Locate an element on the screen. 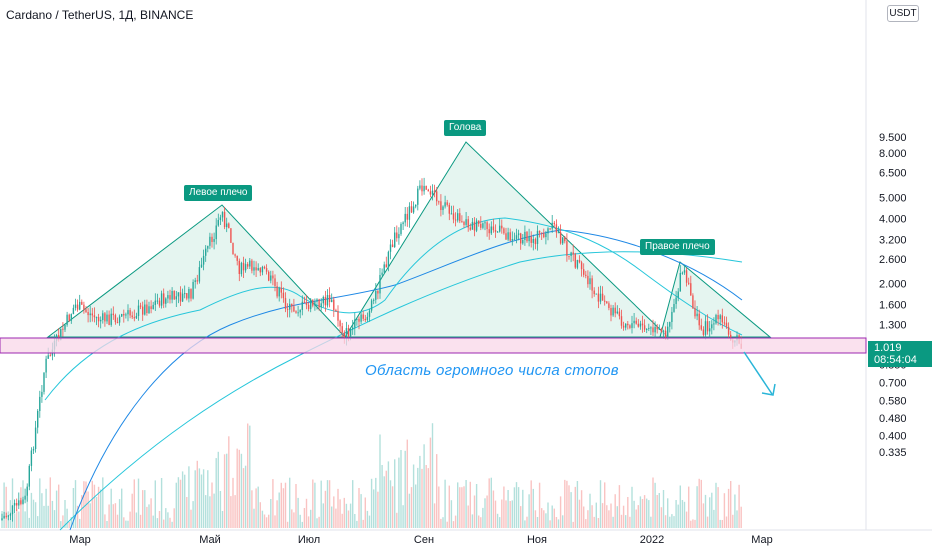  last-price-badge: 1.019 08:54:04 is located at coordinates (900, 354).